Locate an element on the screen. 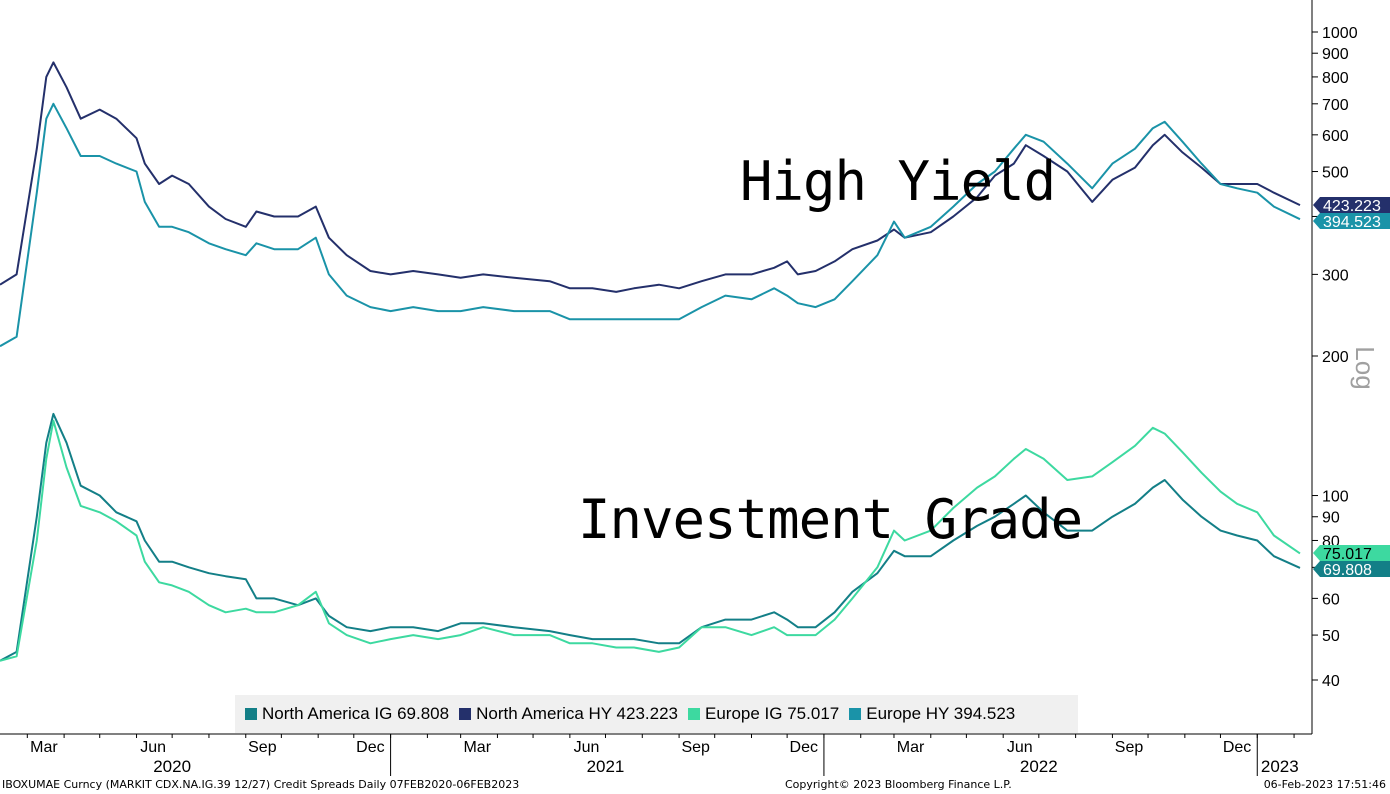  legend-label: Europe IG 75.017 is located at coordinates (772, 713).